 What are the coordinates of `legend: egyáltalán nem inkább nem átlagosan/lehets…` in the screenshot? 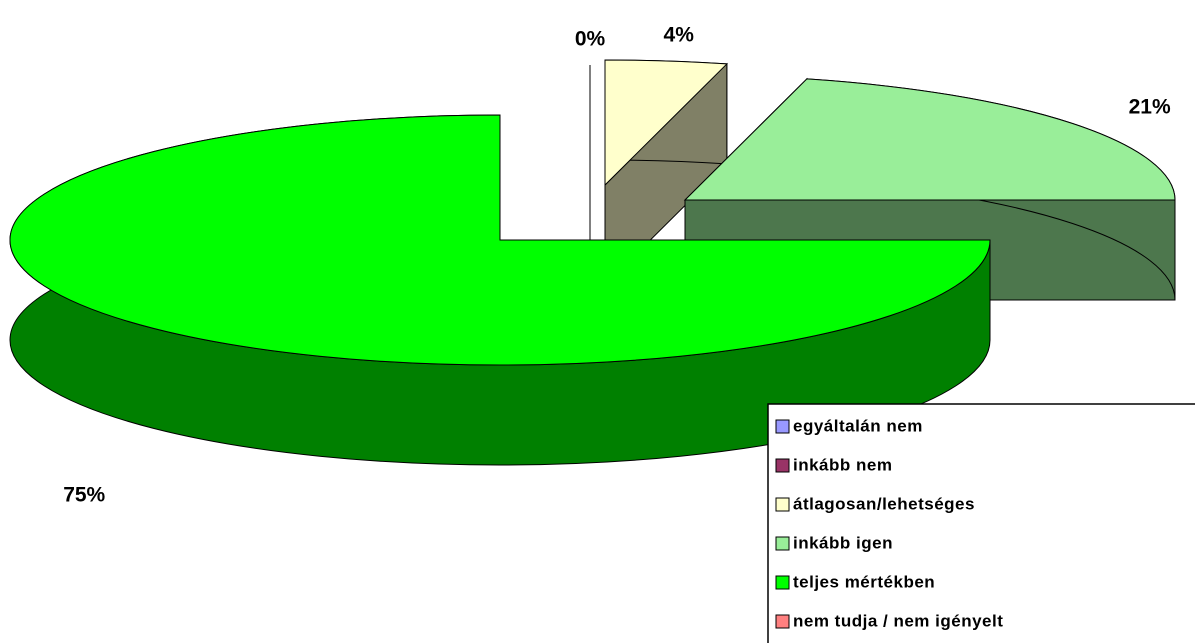 It's located at (981, 523).